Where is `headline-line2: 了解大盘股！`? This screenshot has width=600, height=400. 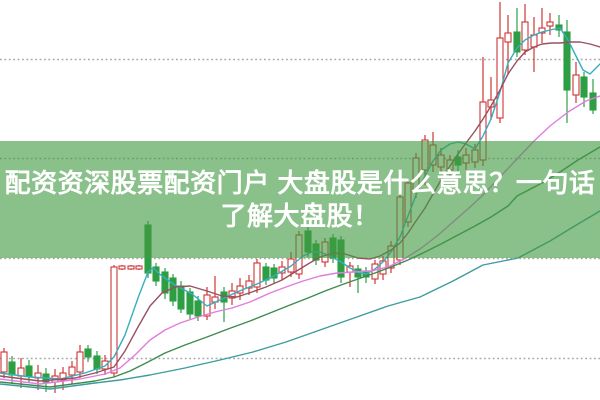
headline-line2: 了解大盘股！ is located at coordinates (300, 215).